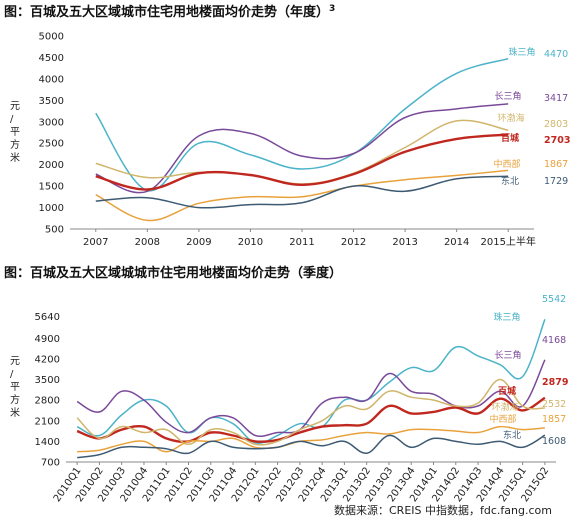 Image resolution: width=578 pixels, height=521 pixels. I want to click on x-tick-label: 2010, so click(250, 242).